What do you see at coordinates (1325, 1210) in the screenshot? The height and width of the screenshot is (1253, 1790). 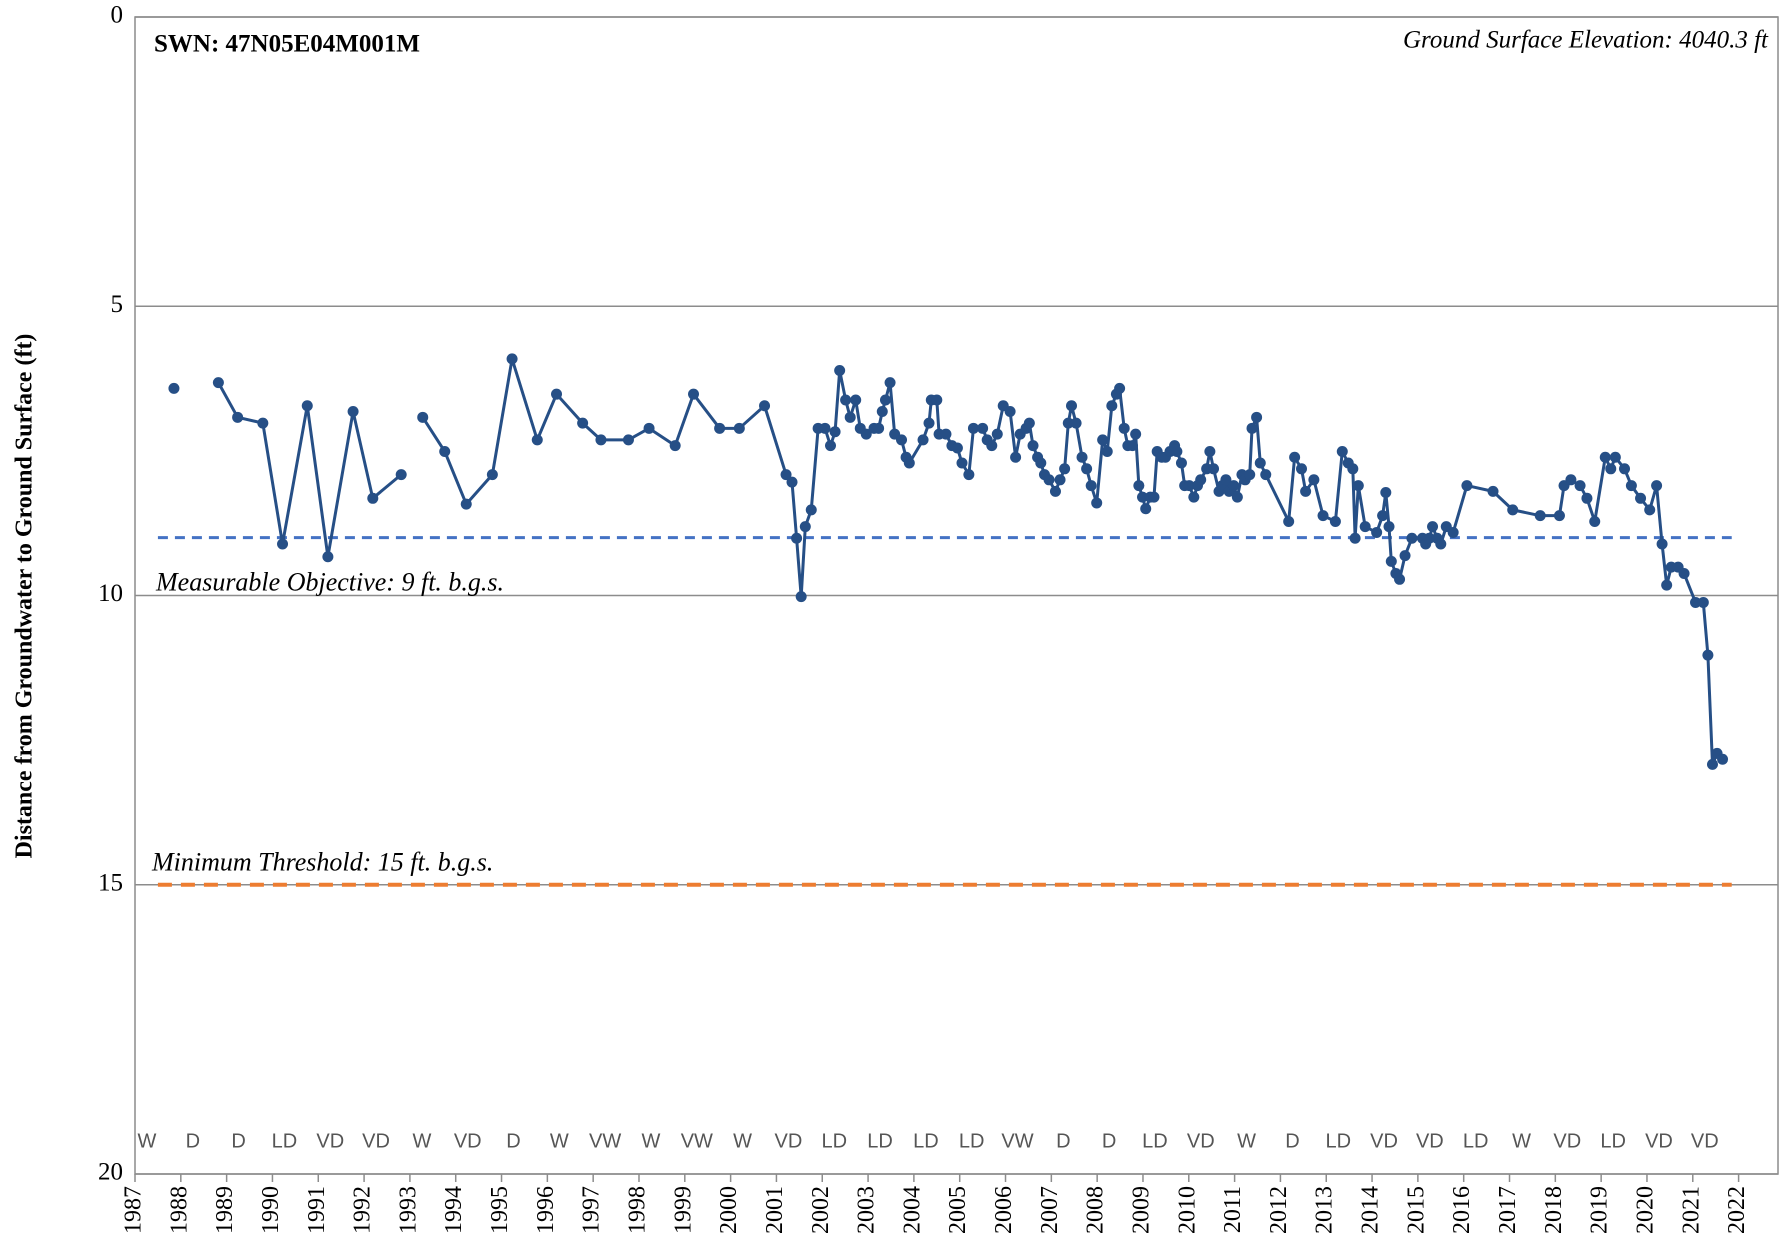 I see `x-tick-label: 2013` at bounding box center [1325, 1210].